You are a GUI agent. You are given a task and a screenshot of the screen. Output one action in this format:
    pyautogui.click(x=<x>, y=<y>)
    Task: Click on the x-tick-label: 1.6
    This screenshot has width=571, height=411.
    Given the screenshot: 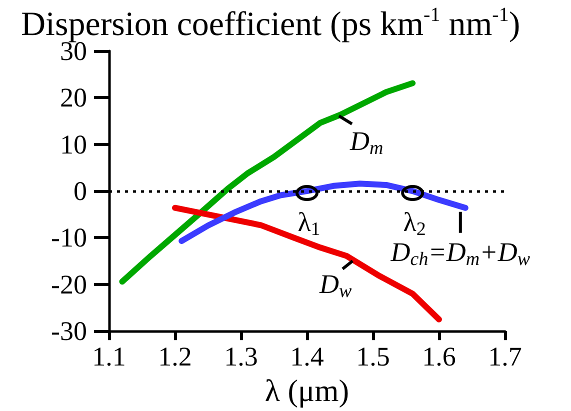 What is the action you would take?
    pyautogui.click(x=439, y=357)
    